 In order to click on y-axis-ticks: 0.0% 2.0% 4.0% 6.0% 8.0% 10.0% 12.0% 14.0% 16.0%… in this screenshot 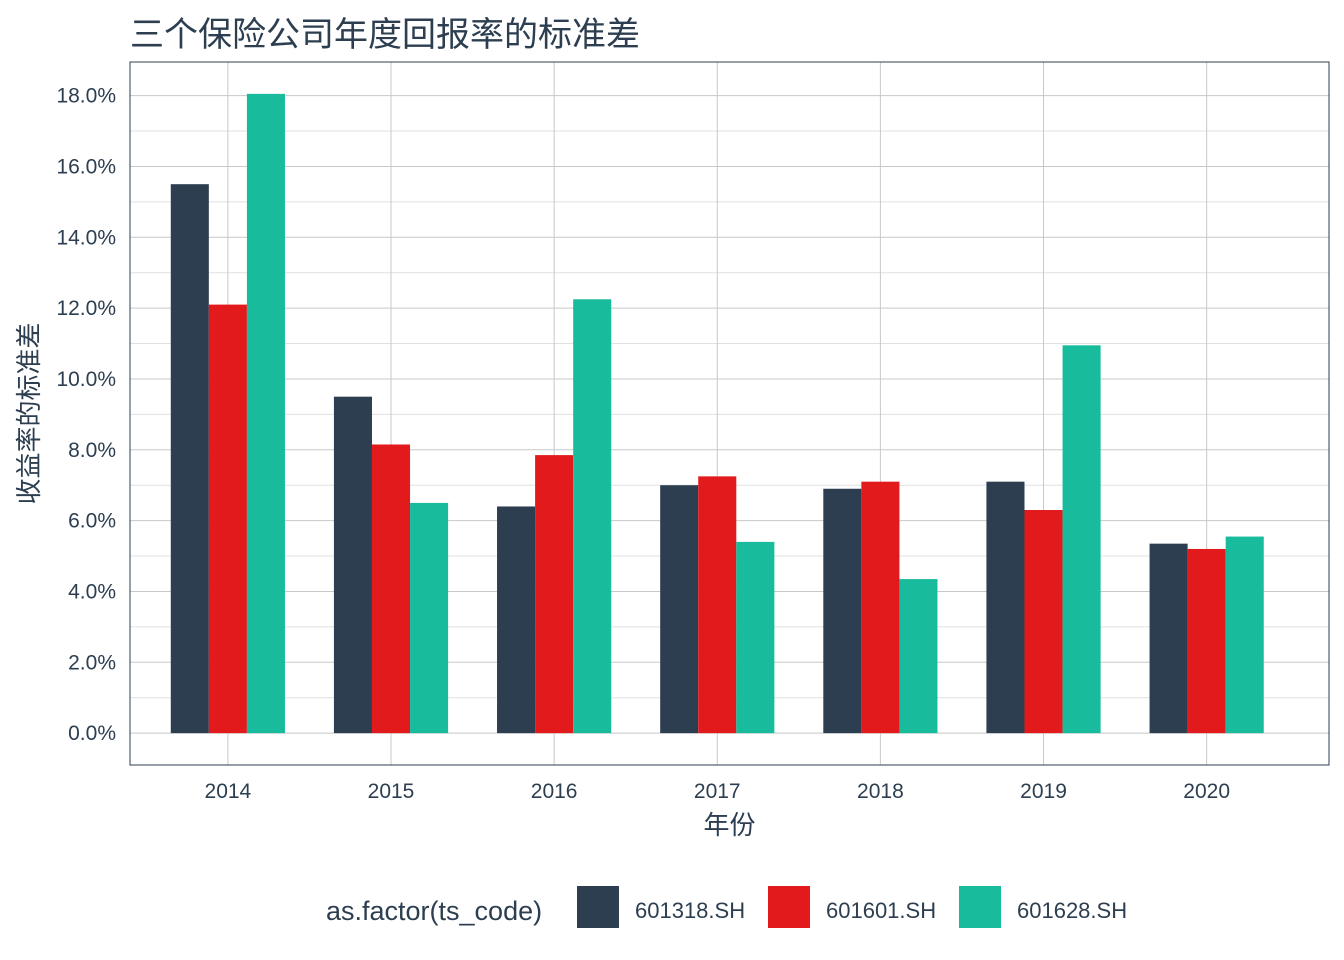, I will do `click(86, 415)`.